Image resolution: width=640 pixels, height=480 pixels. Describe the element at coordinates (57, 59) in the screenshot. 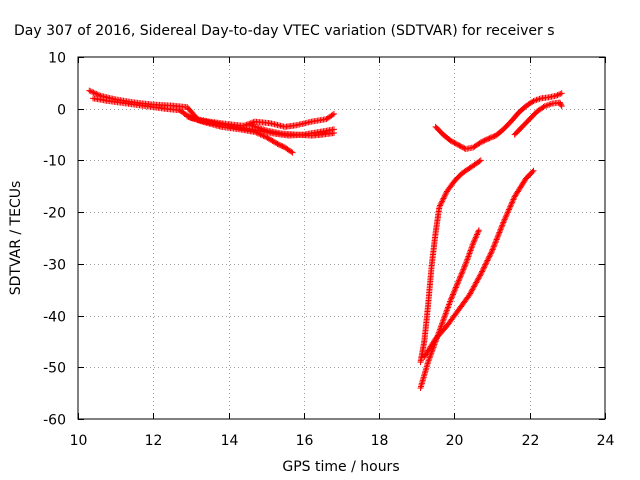

I see `y-tick-label: 10` at that location.